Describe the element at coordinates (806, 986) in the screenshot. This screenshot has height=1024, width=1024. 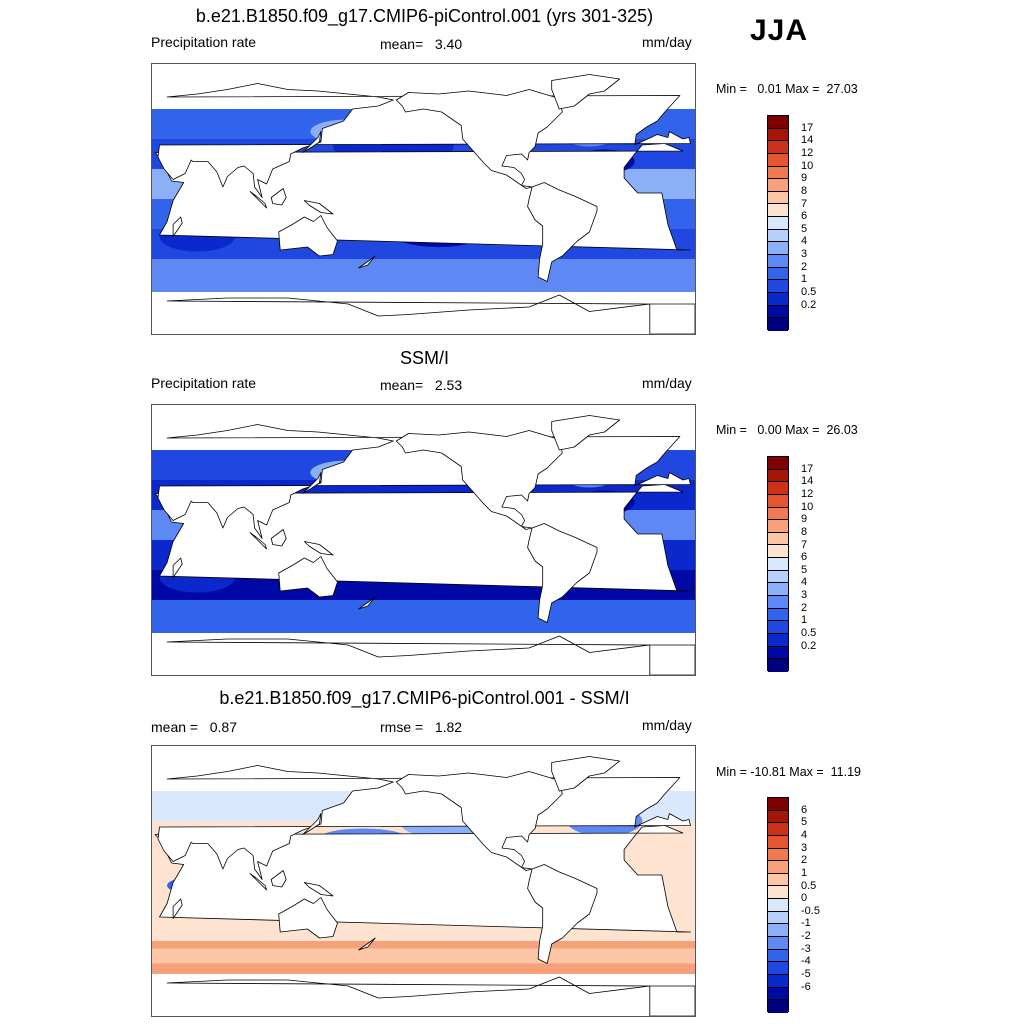
I see `colorbar-tick-label: -6` at that location.